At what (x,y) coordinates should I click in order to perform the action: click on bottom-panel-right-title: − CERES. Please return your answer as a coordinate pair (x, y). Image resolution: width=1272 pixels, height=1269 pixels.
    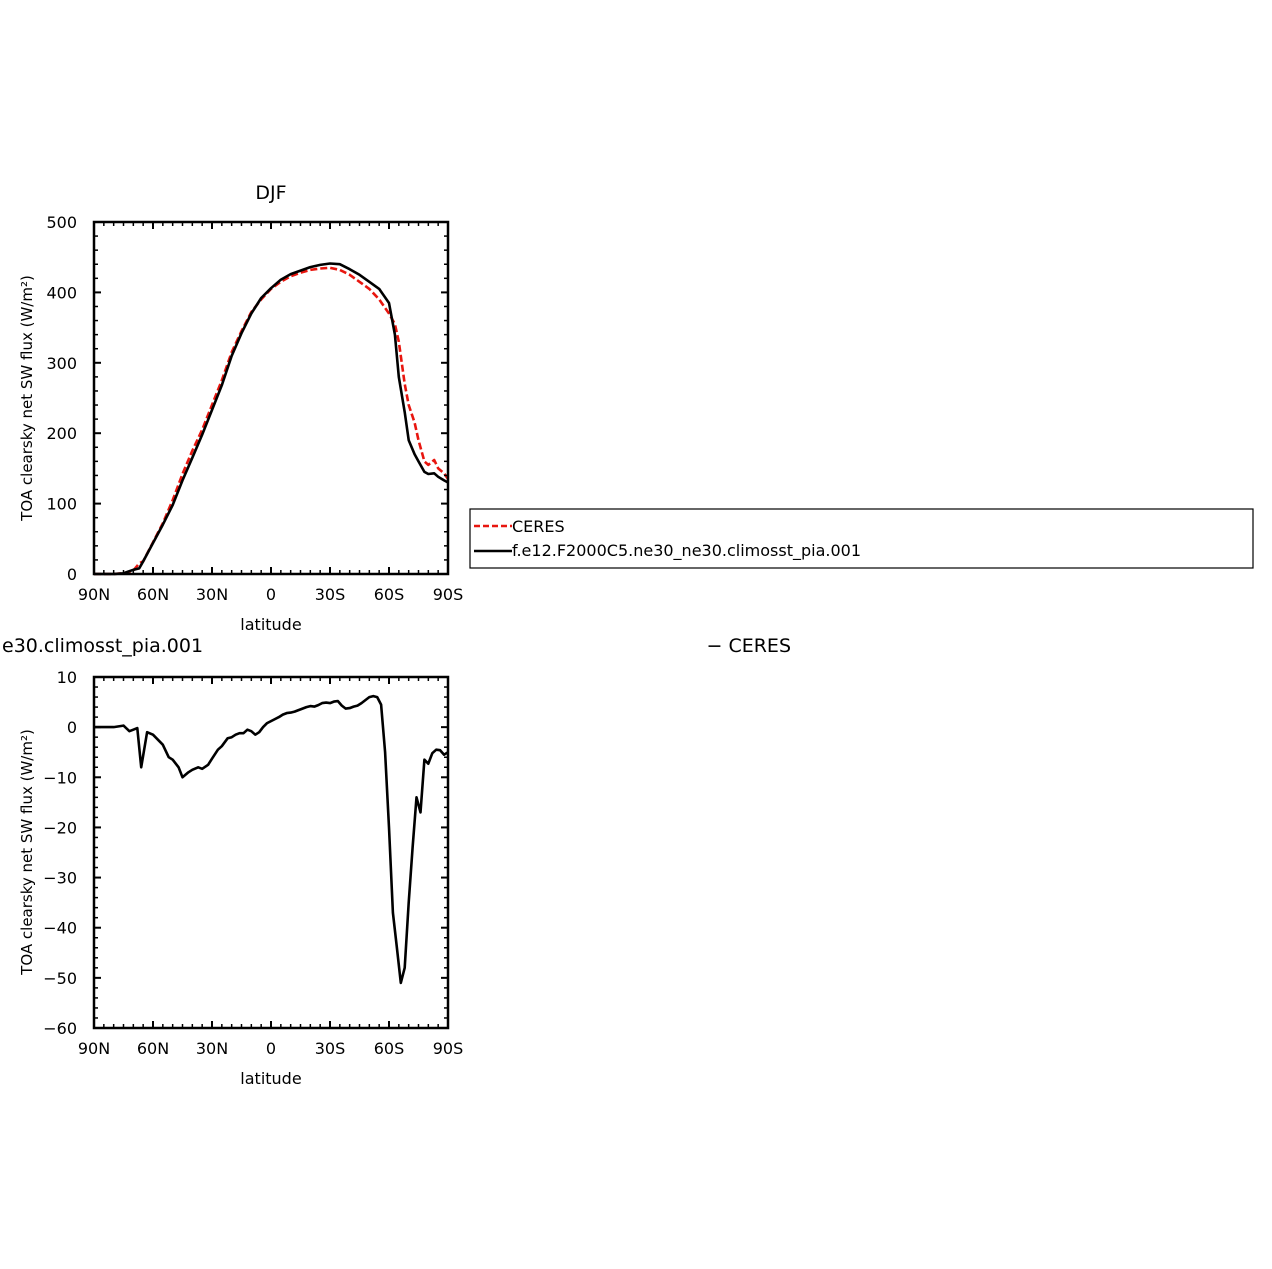
    Looking at the image, I should click on (749, 646).